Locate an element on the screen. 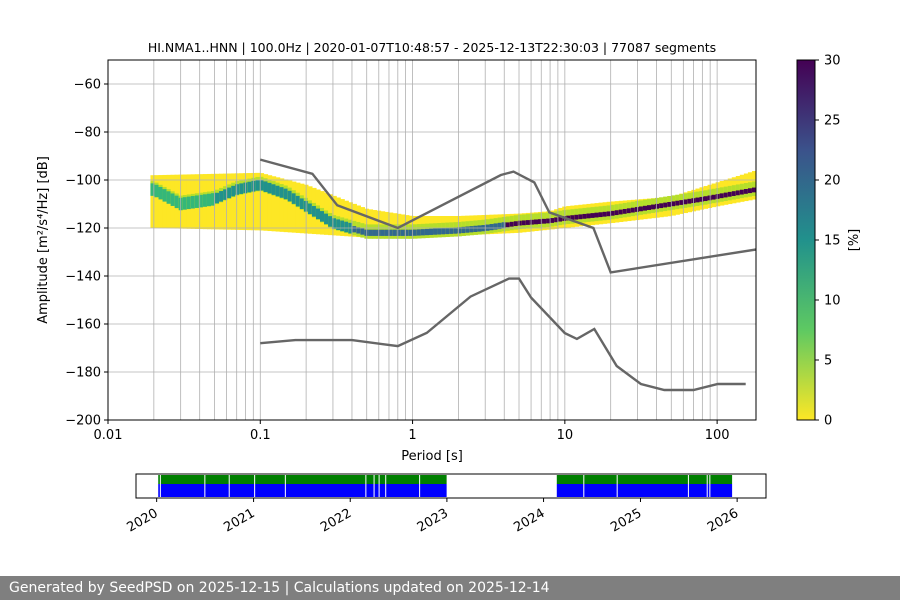 This screenshot has width=900, height=600. psd-heatmap is located at coordinates (453, 205).